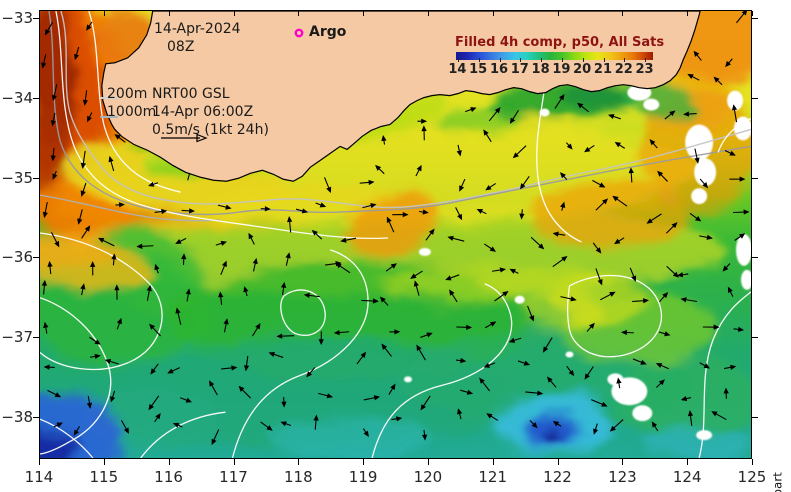 The width and height of the screenshot is (791, 492). I want to click on map-datetime-hour: 08Z, so click(181, 47).